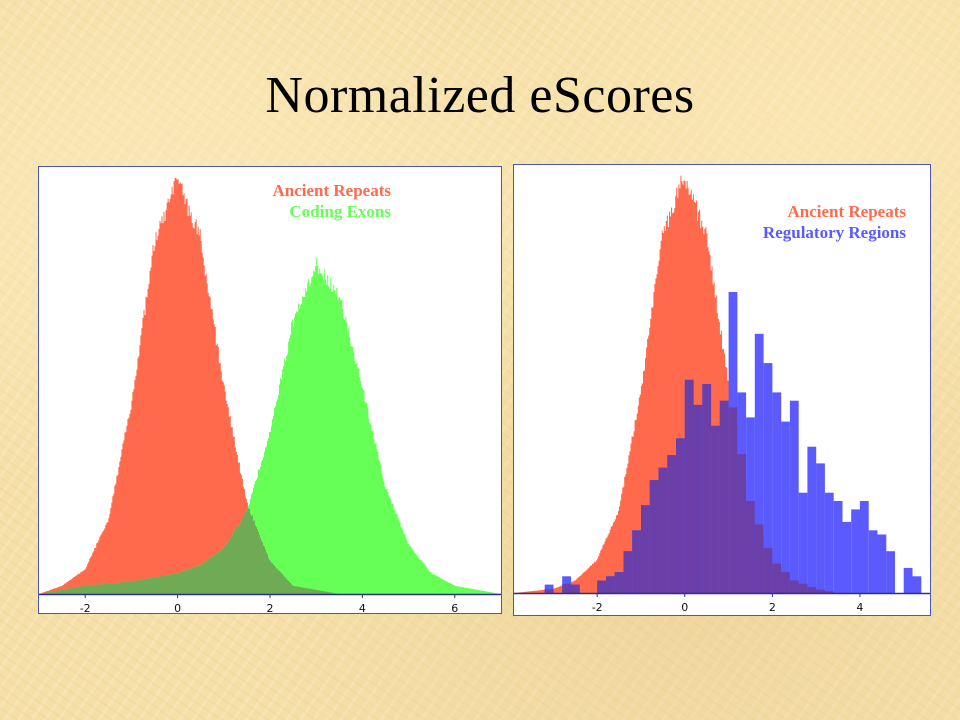  What do you see at coordinates (340, 211) in the screenshot?
I see `legend-coding-exons: Coding Exons` at bounding box center [340, 211].